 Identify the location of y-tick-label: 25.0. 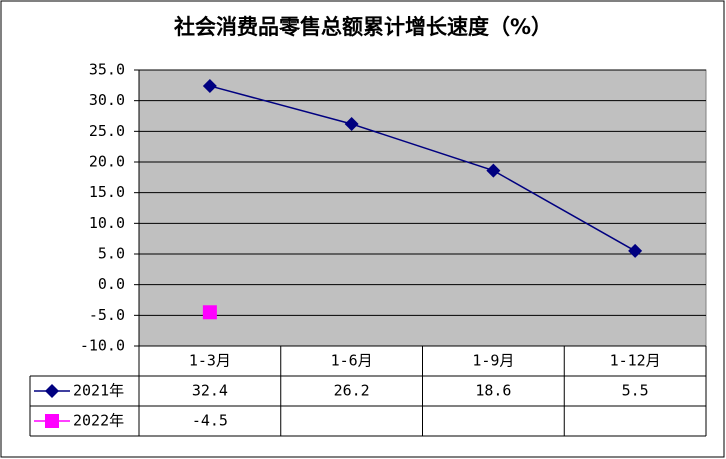
(107, 131).